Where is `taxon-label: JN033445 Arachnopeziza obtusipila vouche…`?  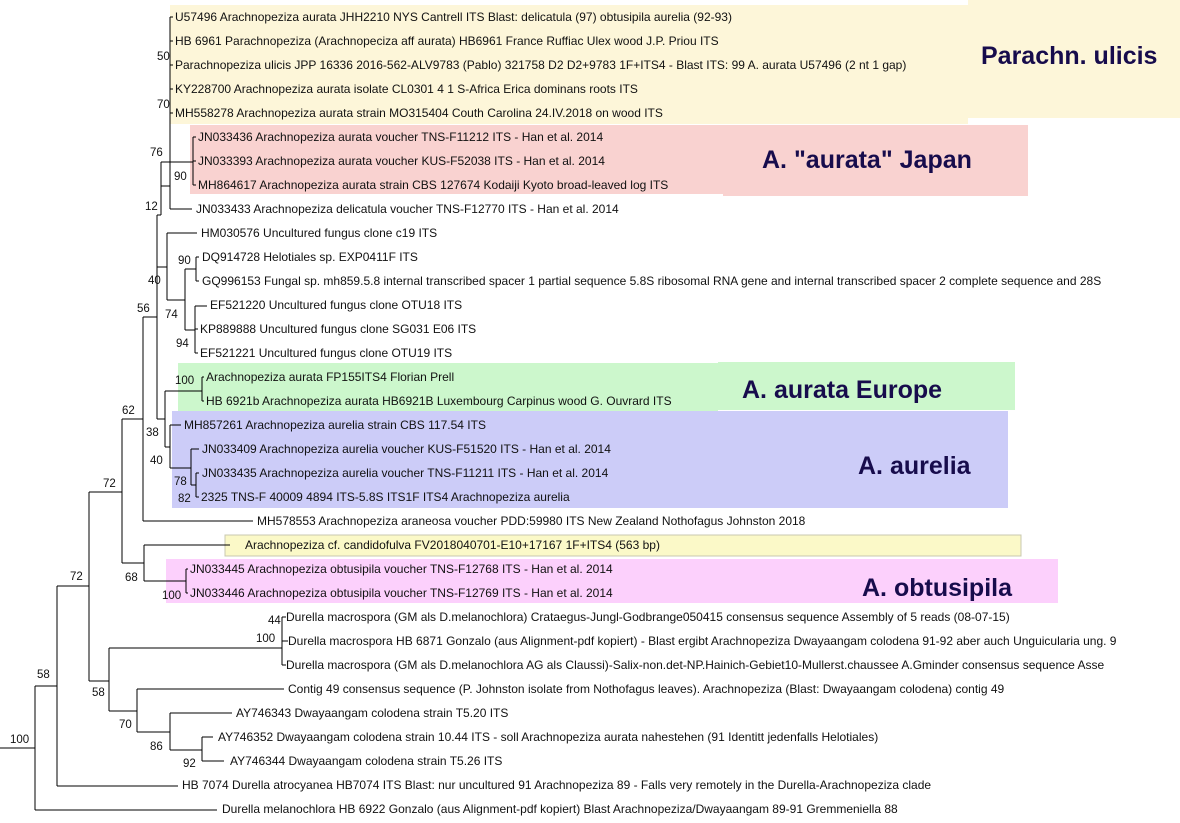
taxon-label: JN033445 Arachnopeziza obtusipila vouche… is located at coordinates (401, 569).